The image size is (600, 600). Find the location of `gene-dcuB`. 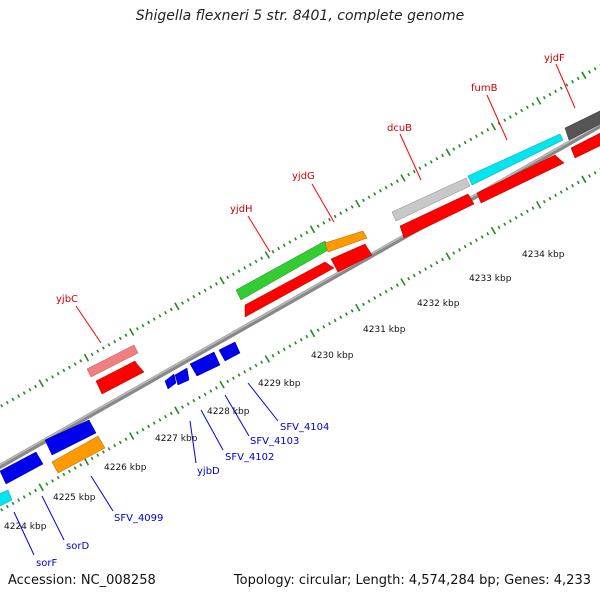

gene-dcuB is located at coordinates (431, 199).